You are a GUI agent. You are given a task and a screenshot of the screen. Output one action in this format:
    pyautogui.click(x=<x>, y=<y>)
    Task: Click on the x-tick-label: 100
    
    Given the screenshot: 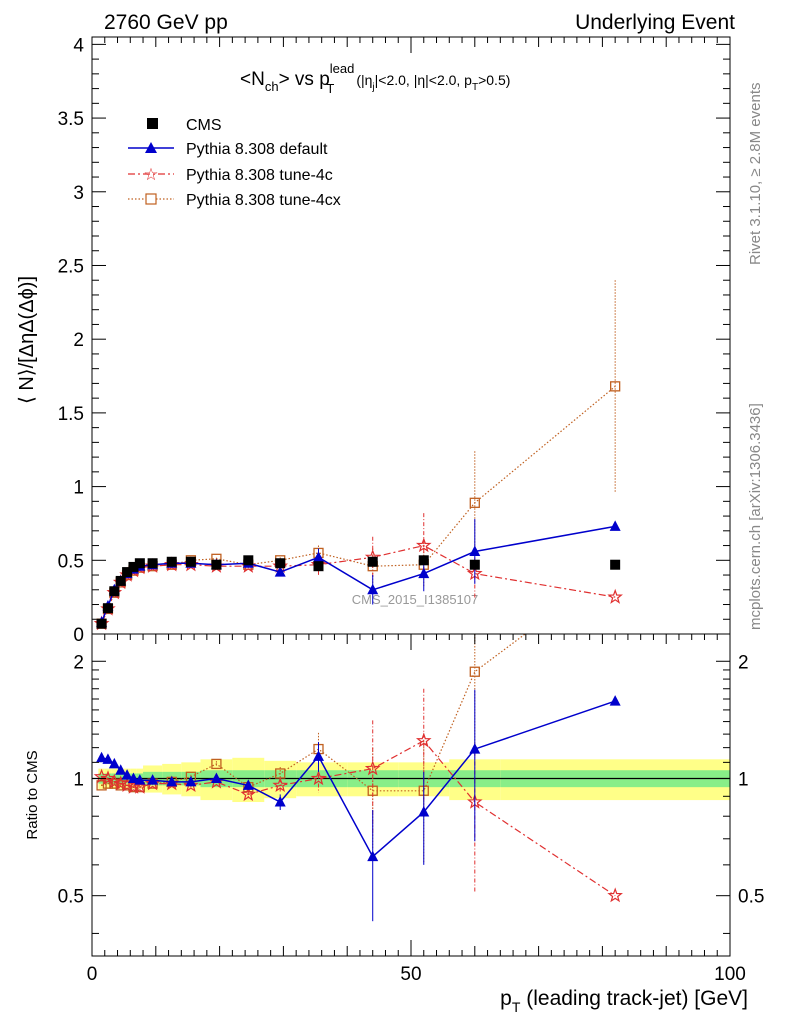 What is the action you would take?
    pyautogui.click(x=730, y=974)
    